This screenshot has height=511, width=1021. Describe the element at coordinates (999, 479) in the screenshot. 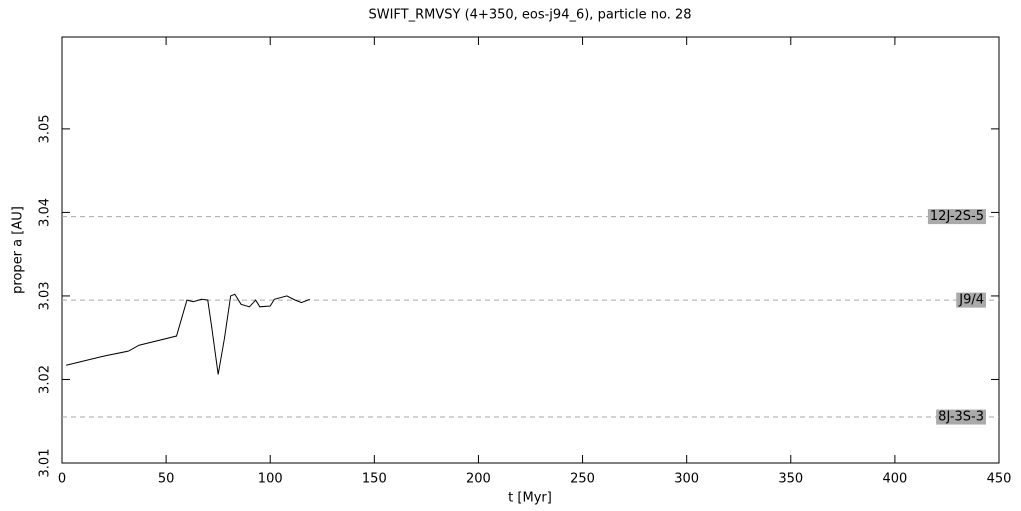

I see `x-tick-label: 450` at that location.